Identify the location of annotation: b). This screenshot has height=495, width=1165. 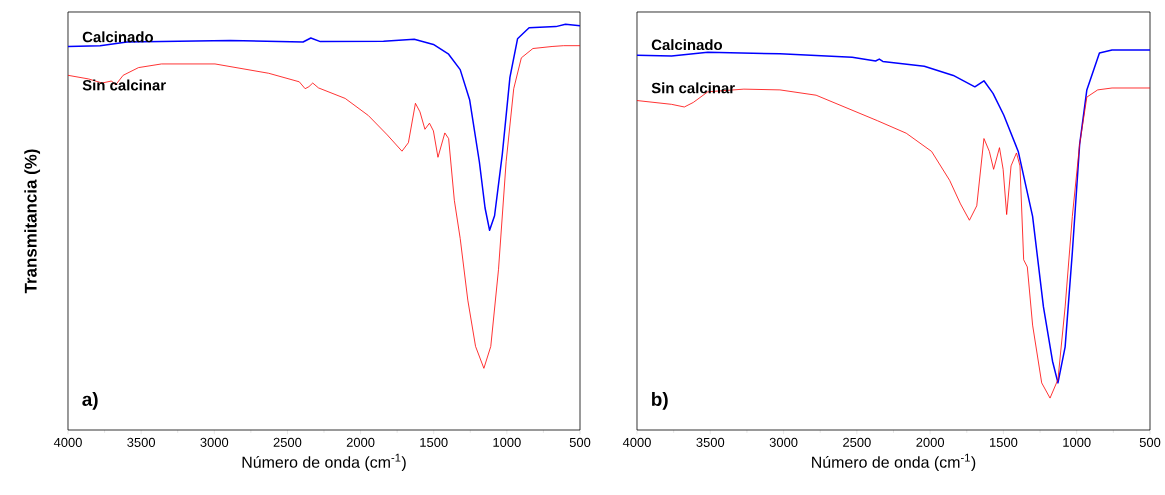
(660, 401).